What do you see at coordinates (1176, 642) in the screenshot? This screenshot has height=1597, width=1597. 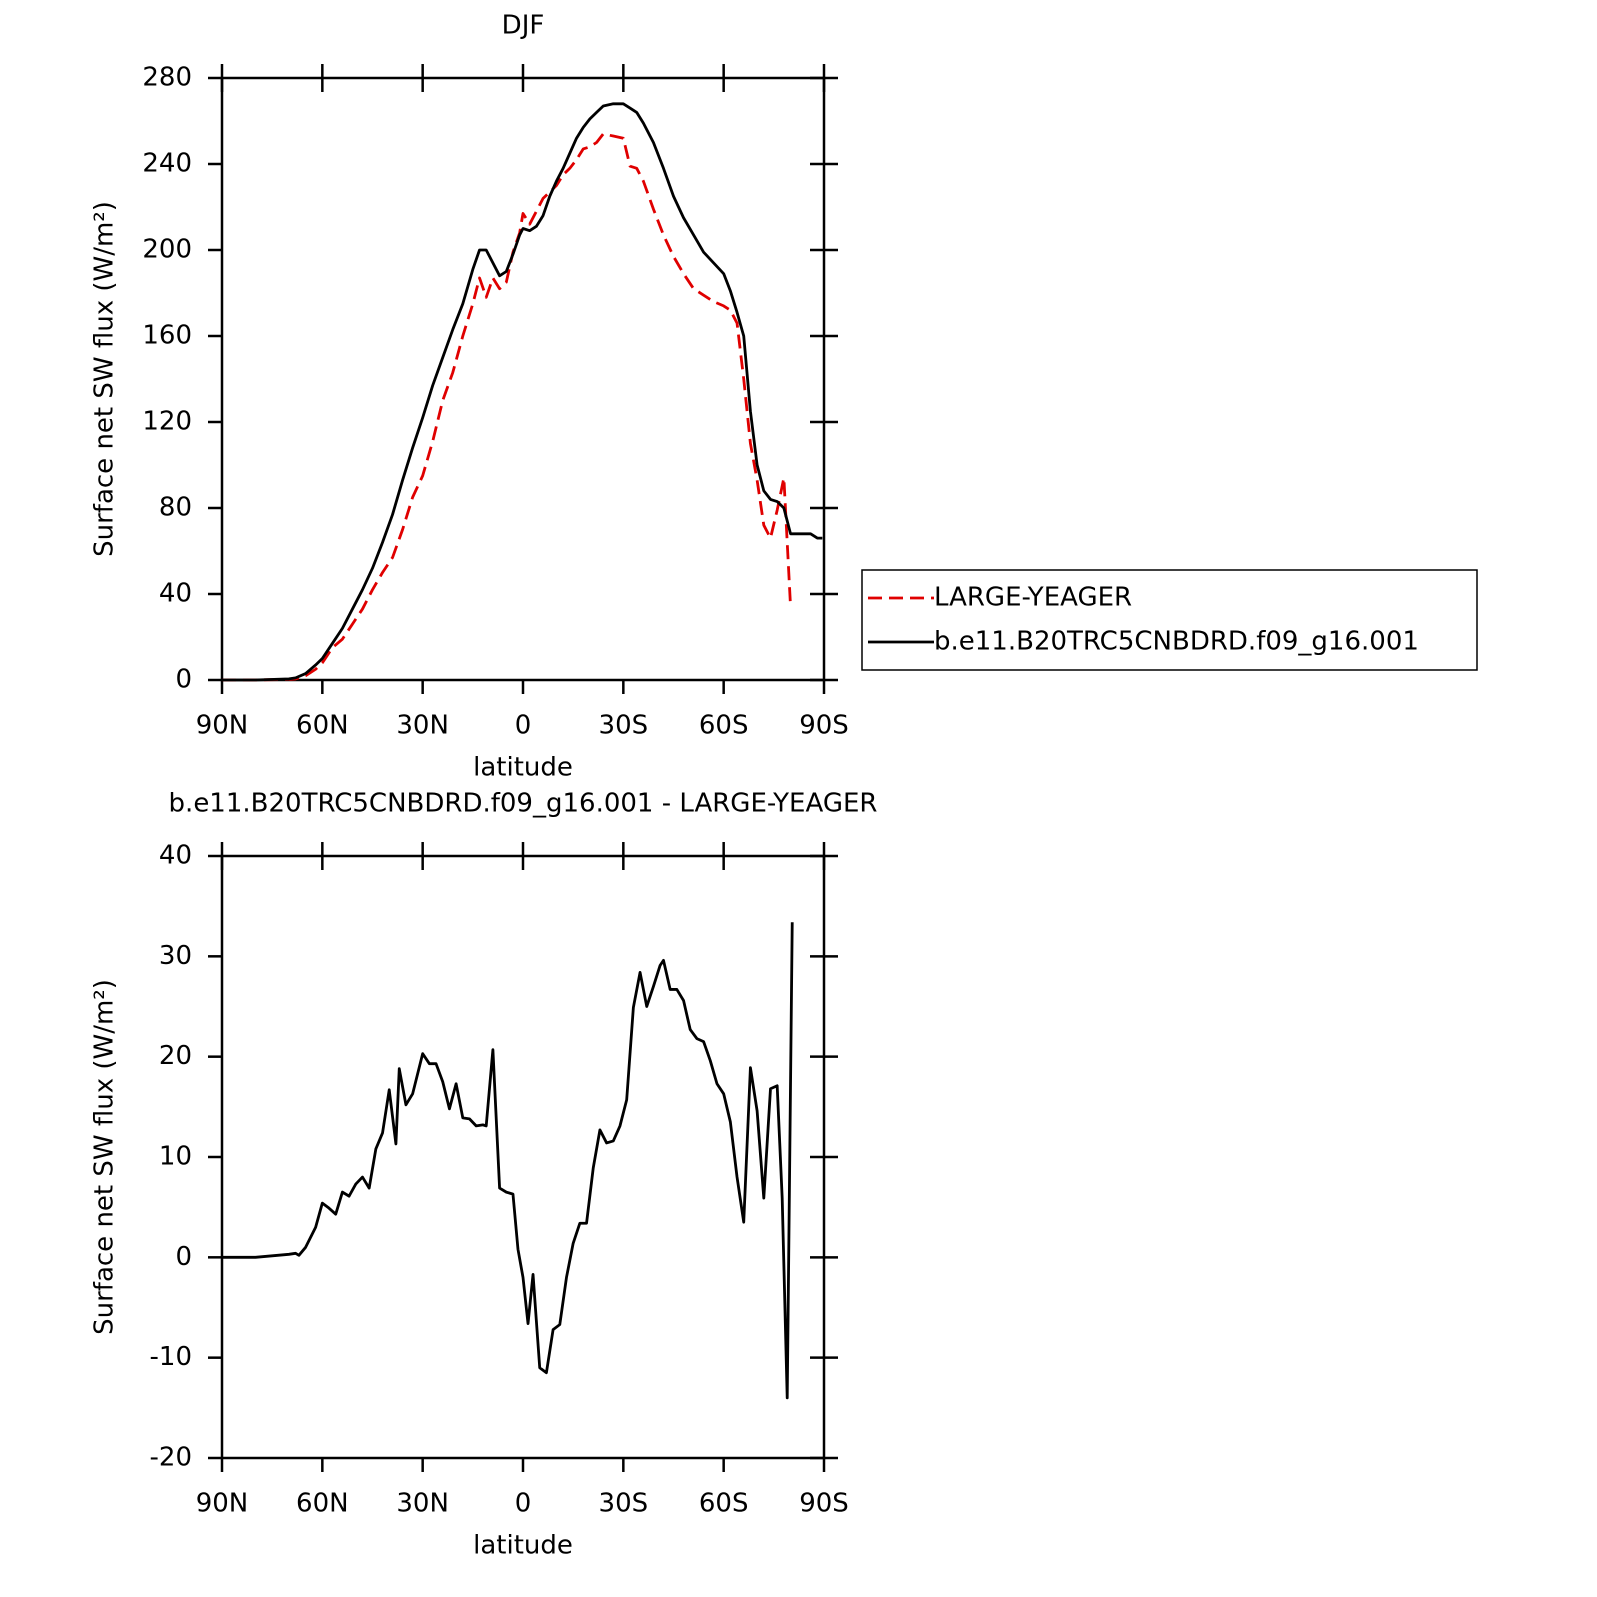 I see `legend-label: b.e11.B20TRC5CNBDRD.f09_g16.001` at bounding box center [1176, 642].